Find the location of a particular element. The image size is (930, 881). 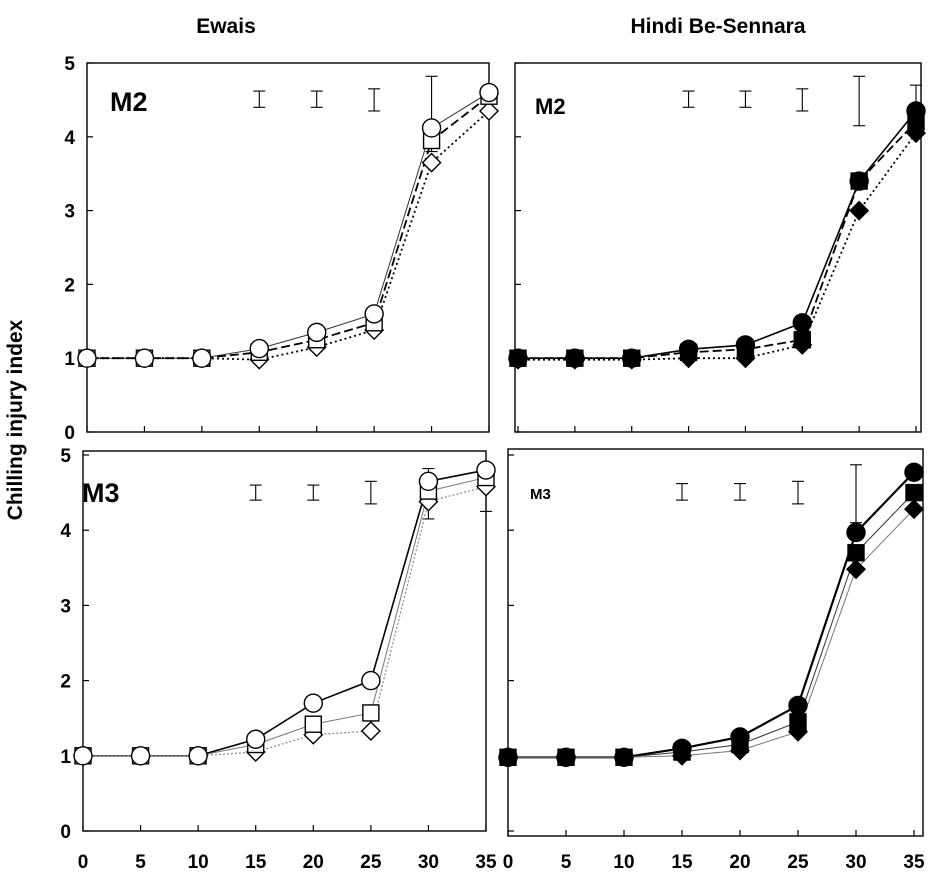

y-axis-label: Chilling injury index is located at coordinates (15, 419).